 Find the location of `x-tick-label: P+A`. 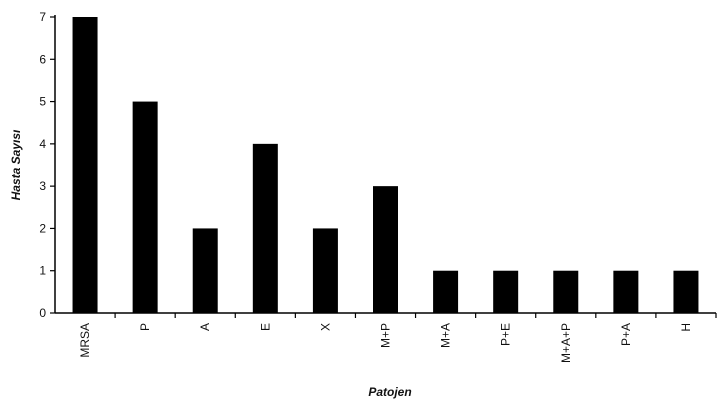

x-tick-label: P+A is located at coordinates (626, 334).